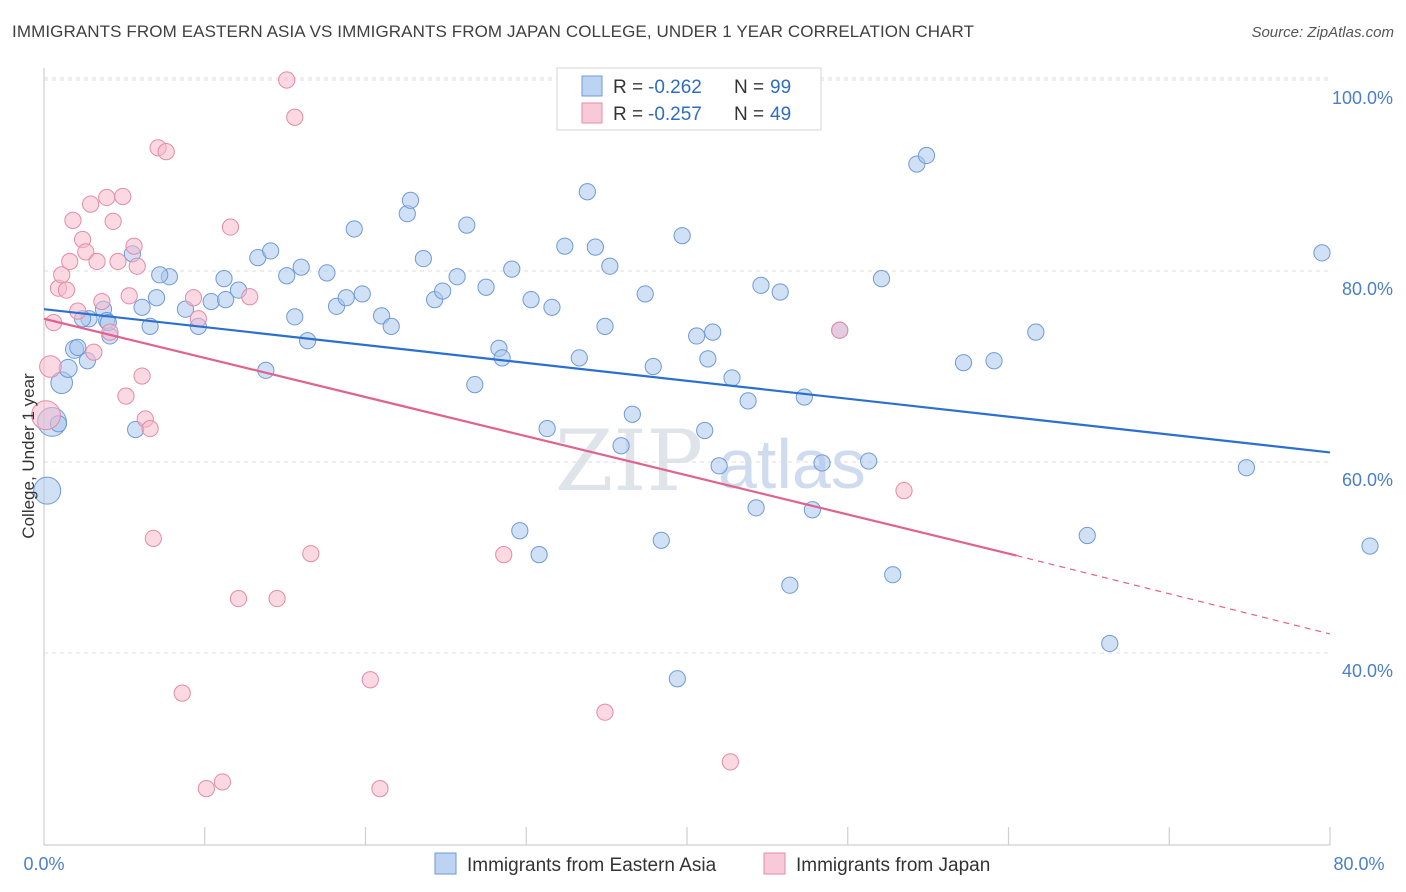 This screenshot has height=892, width=1406. I want to click on correlation-legend: R = -0.262 N = 99 R = -0.257 N = 49, so click(689, 99).